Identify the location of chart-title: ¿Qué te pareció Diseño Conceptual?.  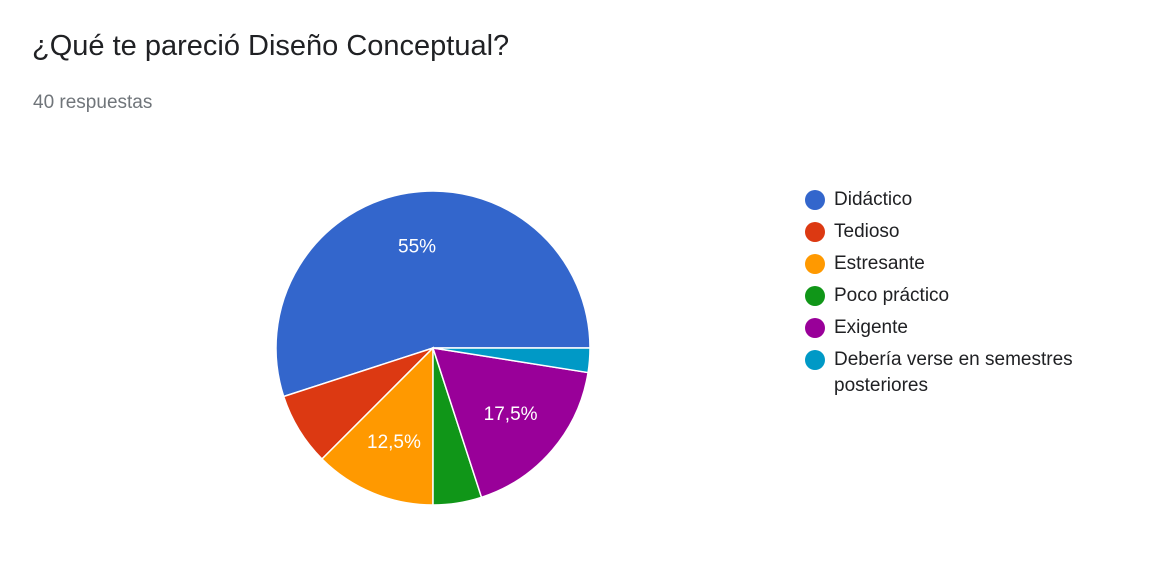
(271, 46).